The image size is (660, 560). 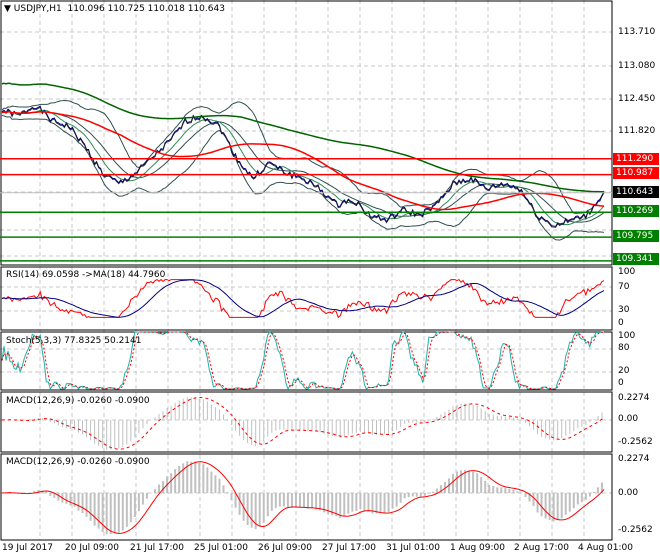 I want to click on macd1-tick: 0.00, so click(x=628, y=419).